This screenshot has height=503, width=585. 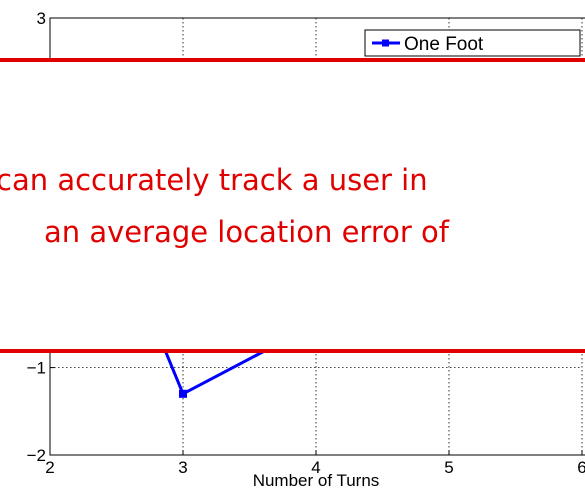 I want to click on x-tick-label: 2, so click(x=49, y=467).